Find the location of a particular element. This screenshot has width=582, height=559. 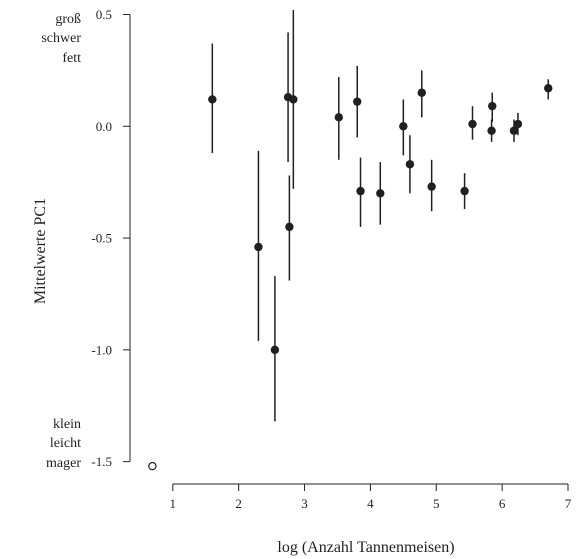

annotation-top-3: fett is located at coordinates (71, 58).